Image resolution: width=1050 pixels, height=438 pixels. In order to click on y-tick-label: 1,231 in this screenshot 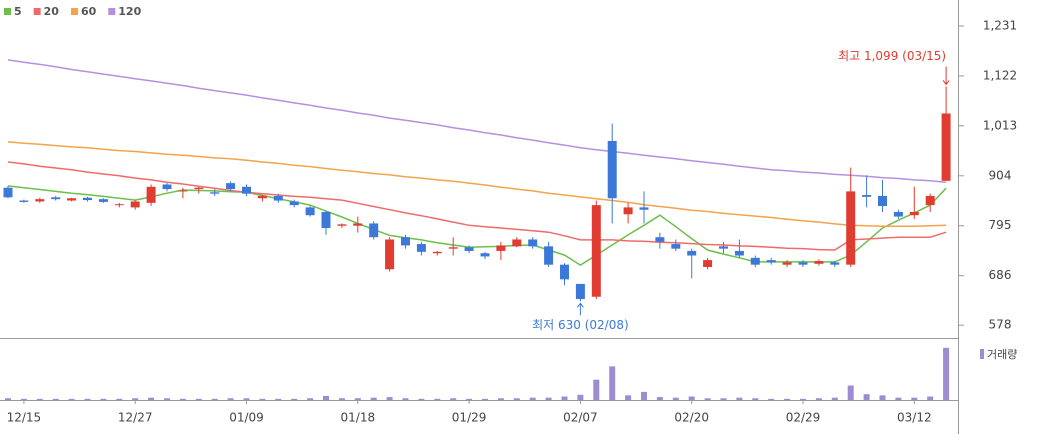, I will do `click(1000, 25)`.